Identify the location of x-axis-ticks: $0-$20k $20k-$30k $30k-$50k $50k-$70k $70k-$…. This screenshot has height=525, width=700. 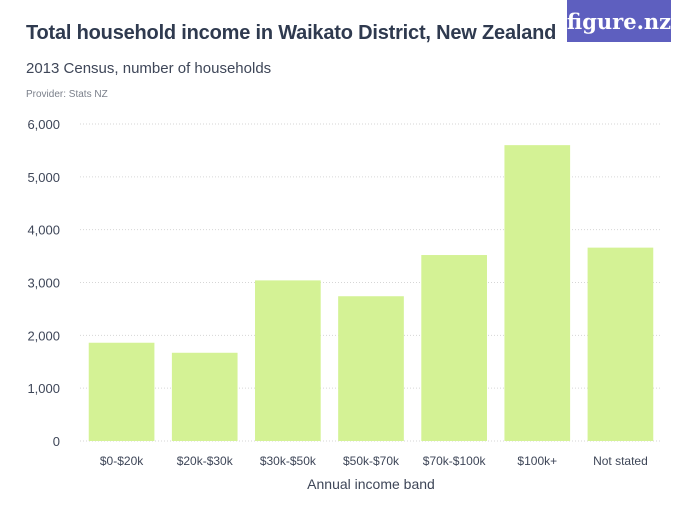
(374, 461).